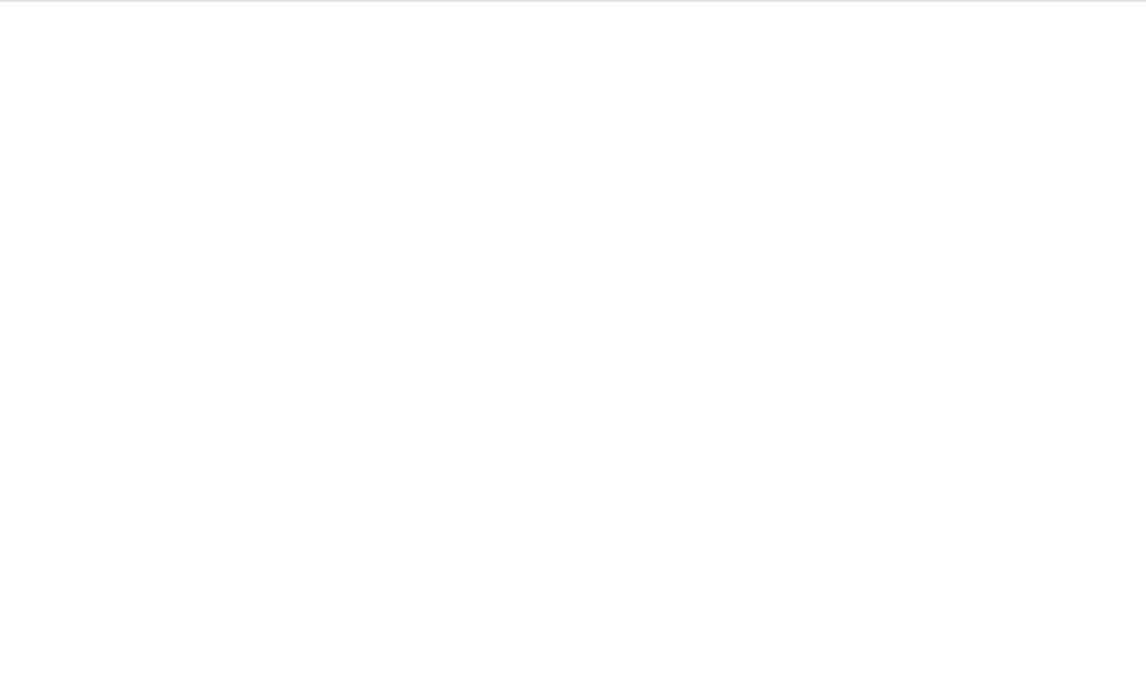  What do you see at coordinates (573, 1) in the screenshot?
I see `top-border` at bounding box center [573, 1].